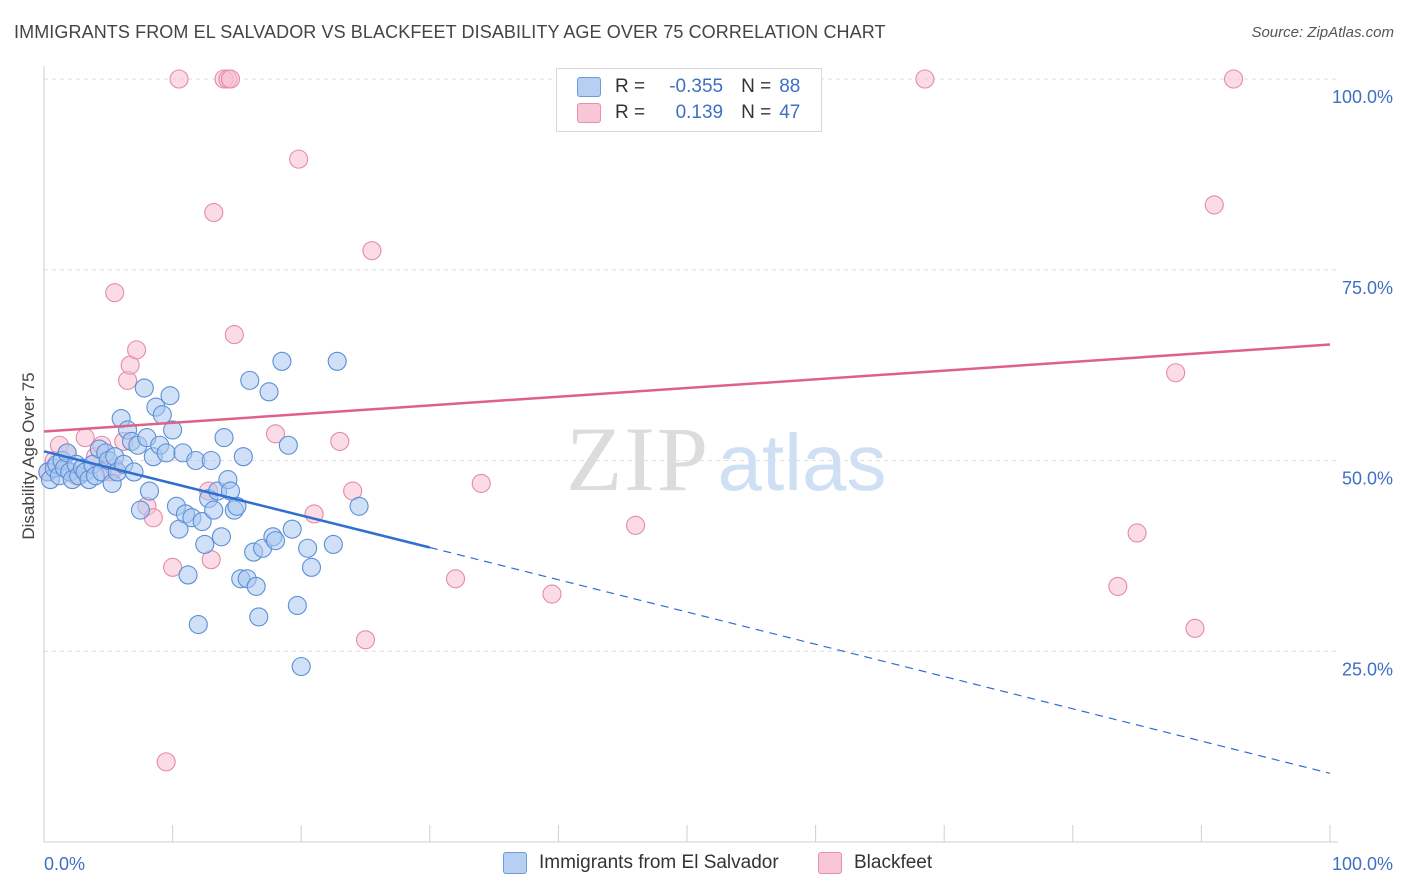  I want to click on legend-n-value: 47, so click(790, 112).